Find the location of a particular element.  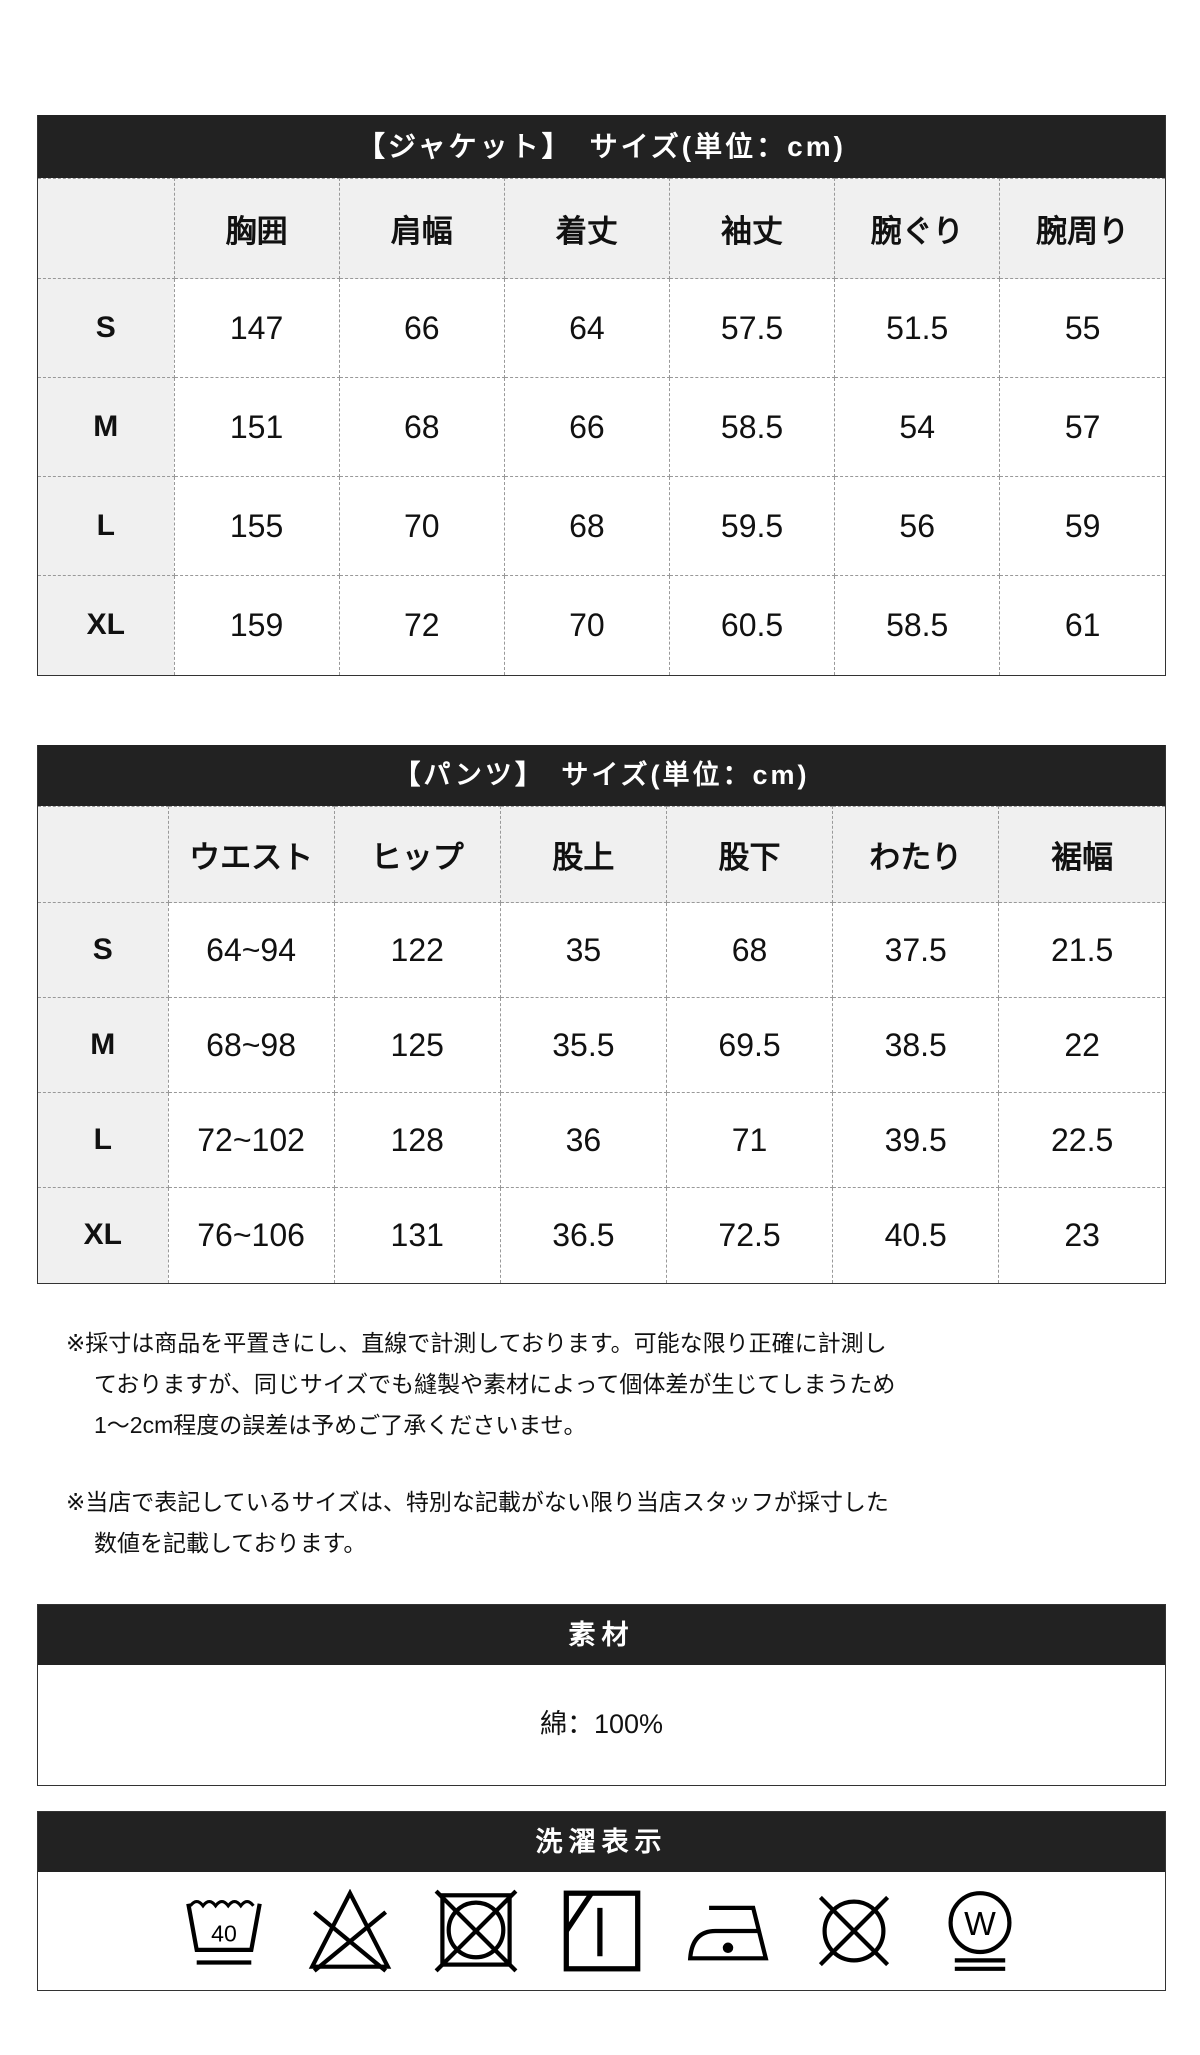

wash-40-icon: 40 is located at coordinates (223, 1932).